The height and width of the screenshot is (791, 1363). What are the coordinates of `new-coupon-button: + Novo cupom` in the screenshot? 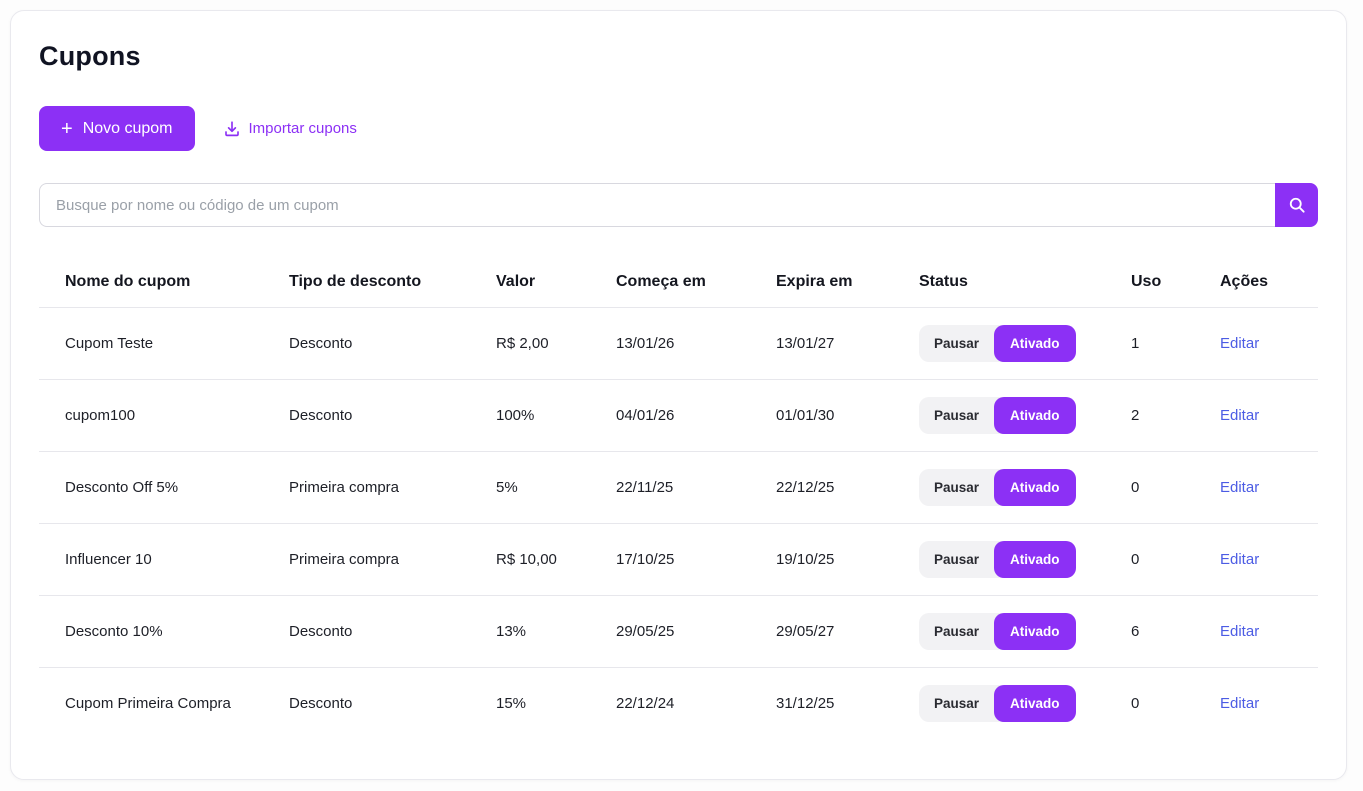 It's located at (117, 128).